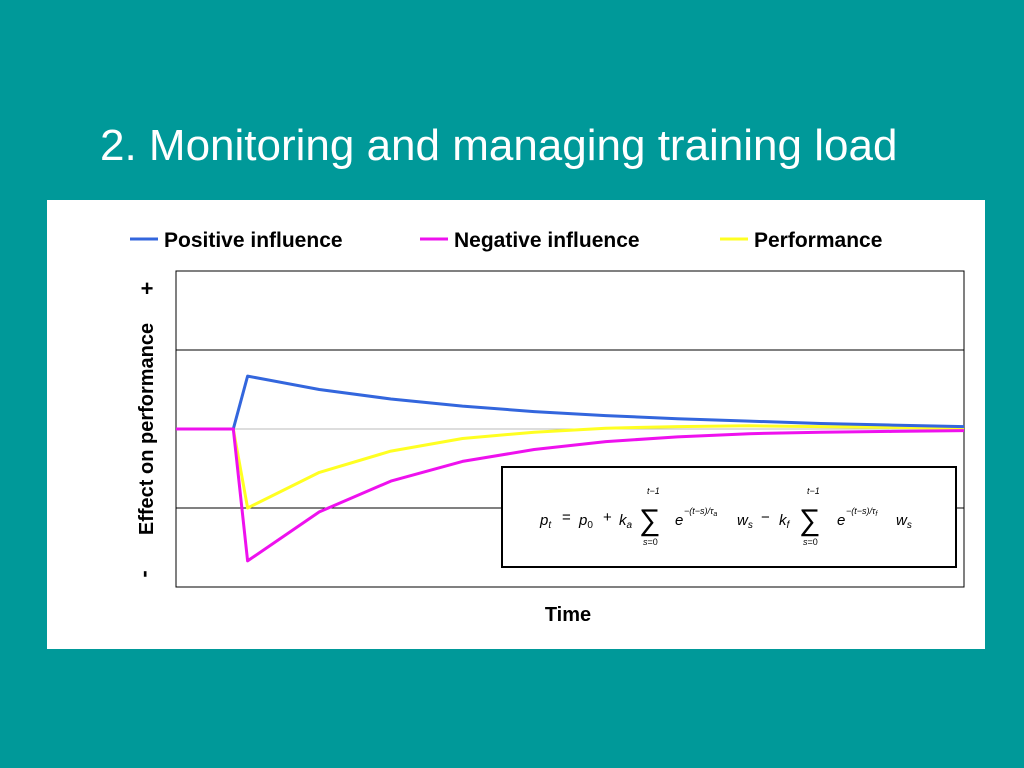 This screenshot has height=768, width=1024. What do you see at coordinates (841, 520) in the screenshot?
I see `formula-exp-2: e` at bounding box center [841, 520].